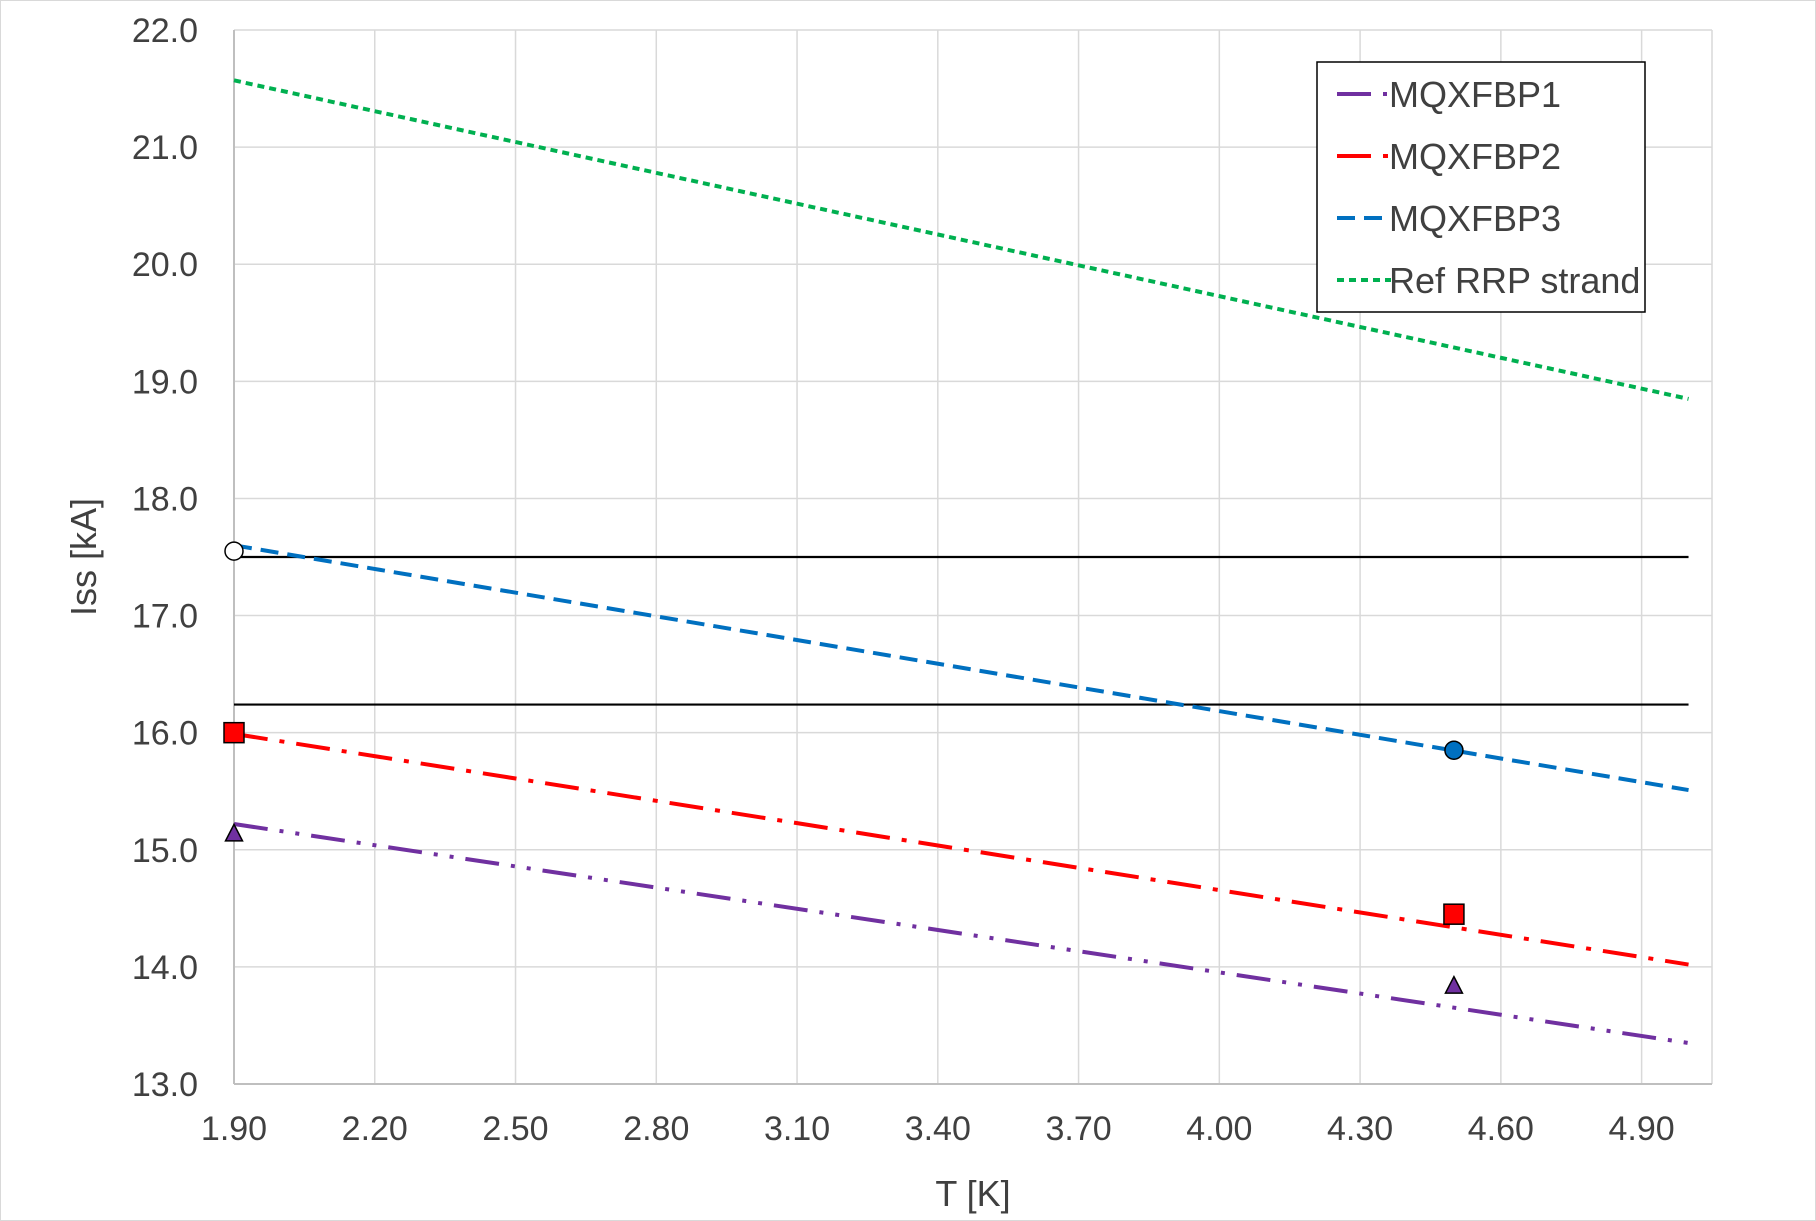  I want to click on y-tick-label: 20.0, so click(165, 265).